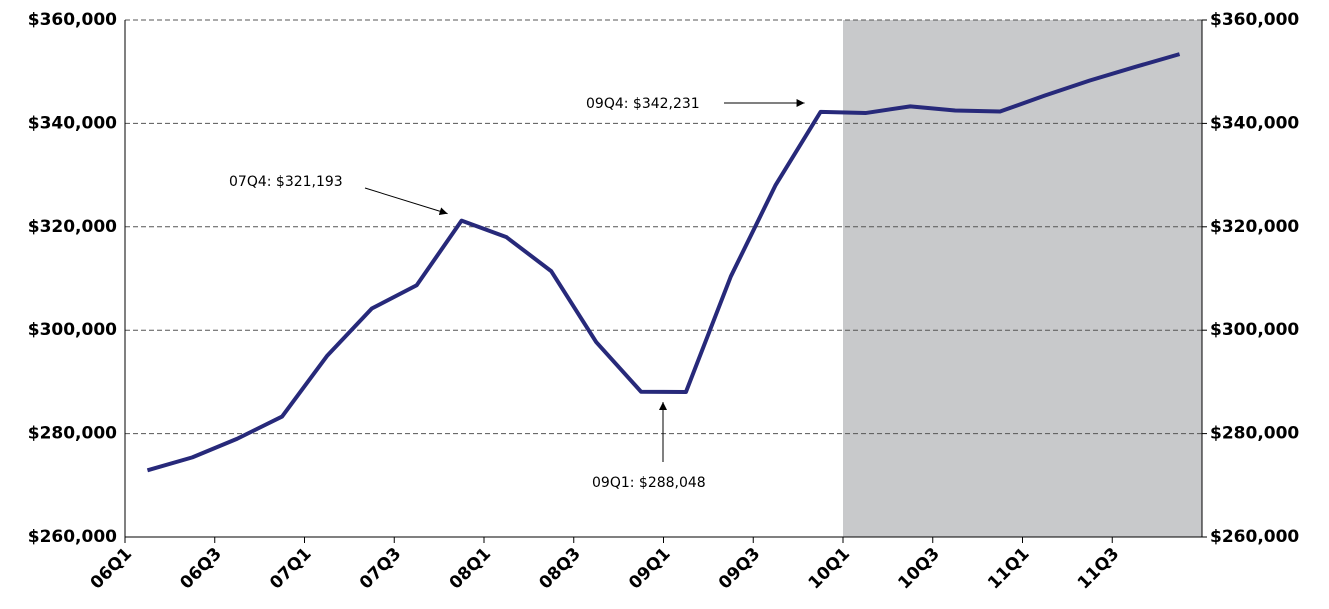 The height and width of the screenshot is (609, 1329). I want to click on x-tick-label: 11Q3, so click(1098, 568).